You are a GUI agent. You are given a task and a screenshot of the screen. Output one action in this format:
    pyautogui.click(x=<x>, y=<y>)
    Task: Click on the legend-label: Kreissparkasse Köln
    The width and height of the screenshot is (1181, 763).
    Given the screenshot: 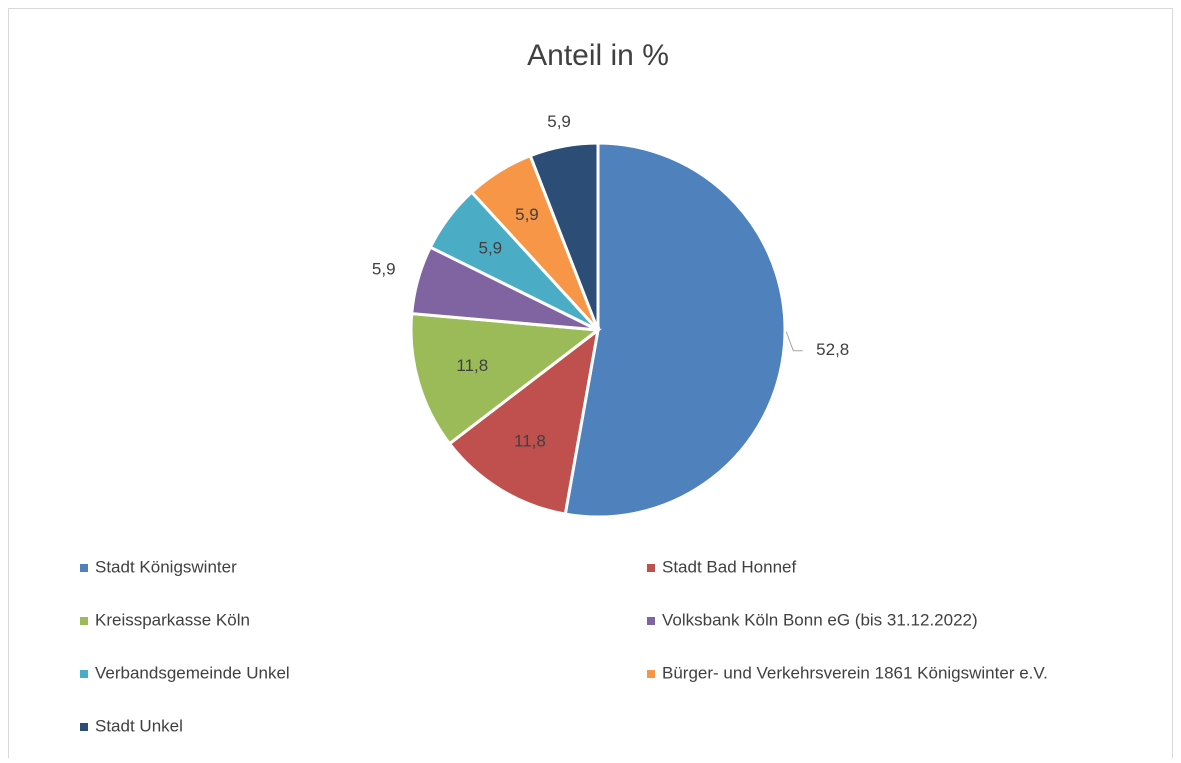 What is the action you would take?
    pyautogui.click(x=172, y=619)
    